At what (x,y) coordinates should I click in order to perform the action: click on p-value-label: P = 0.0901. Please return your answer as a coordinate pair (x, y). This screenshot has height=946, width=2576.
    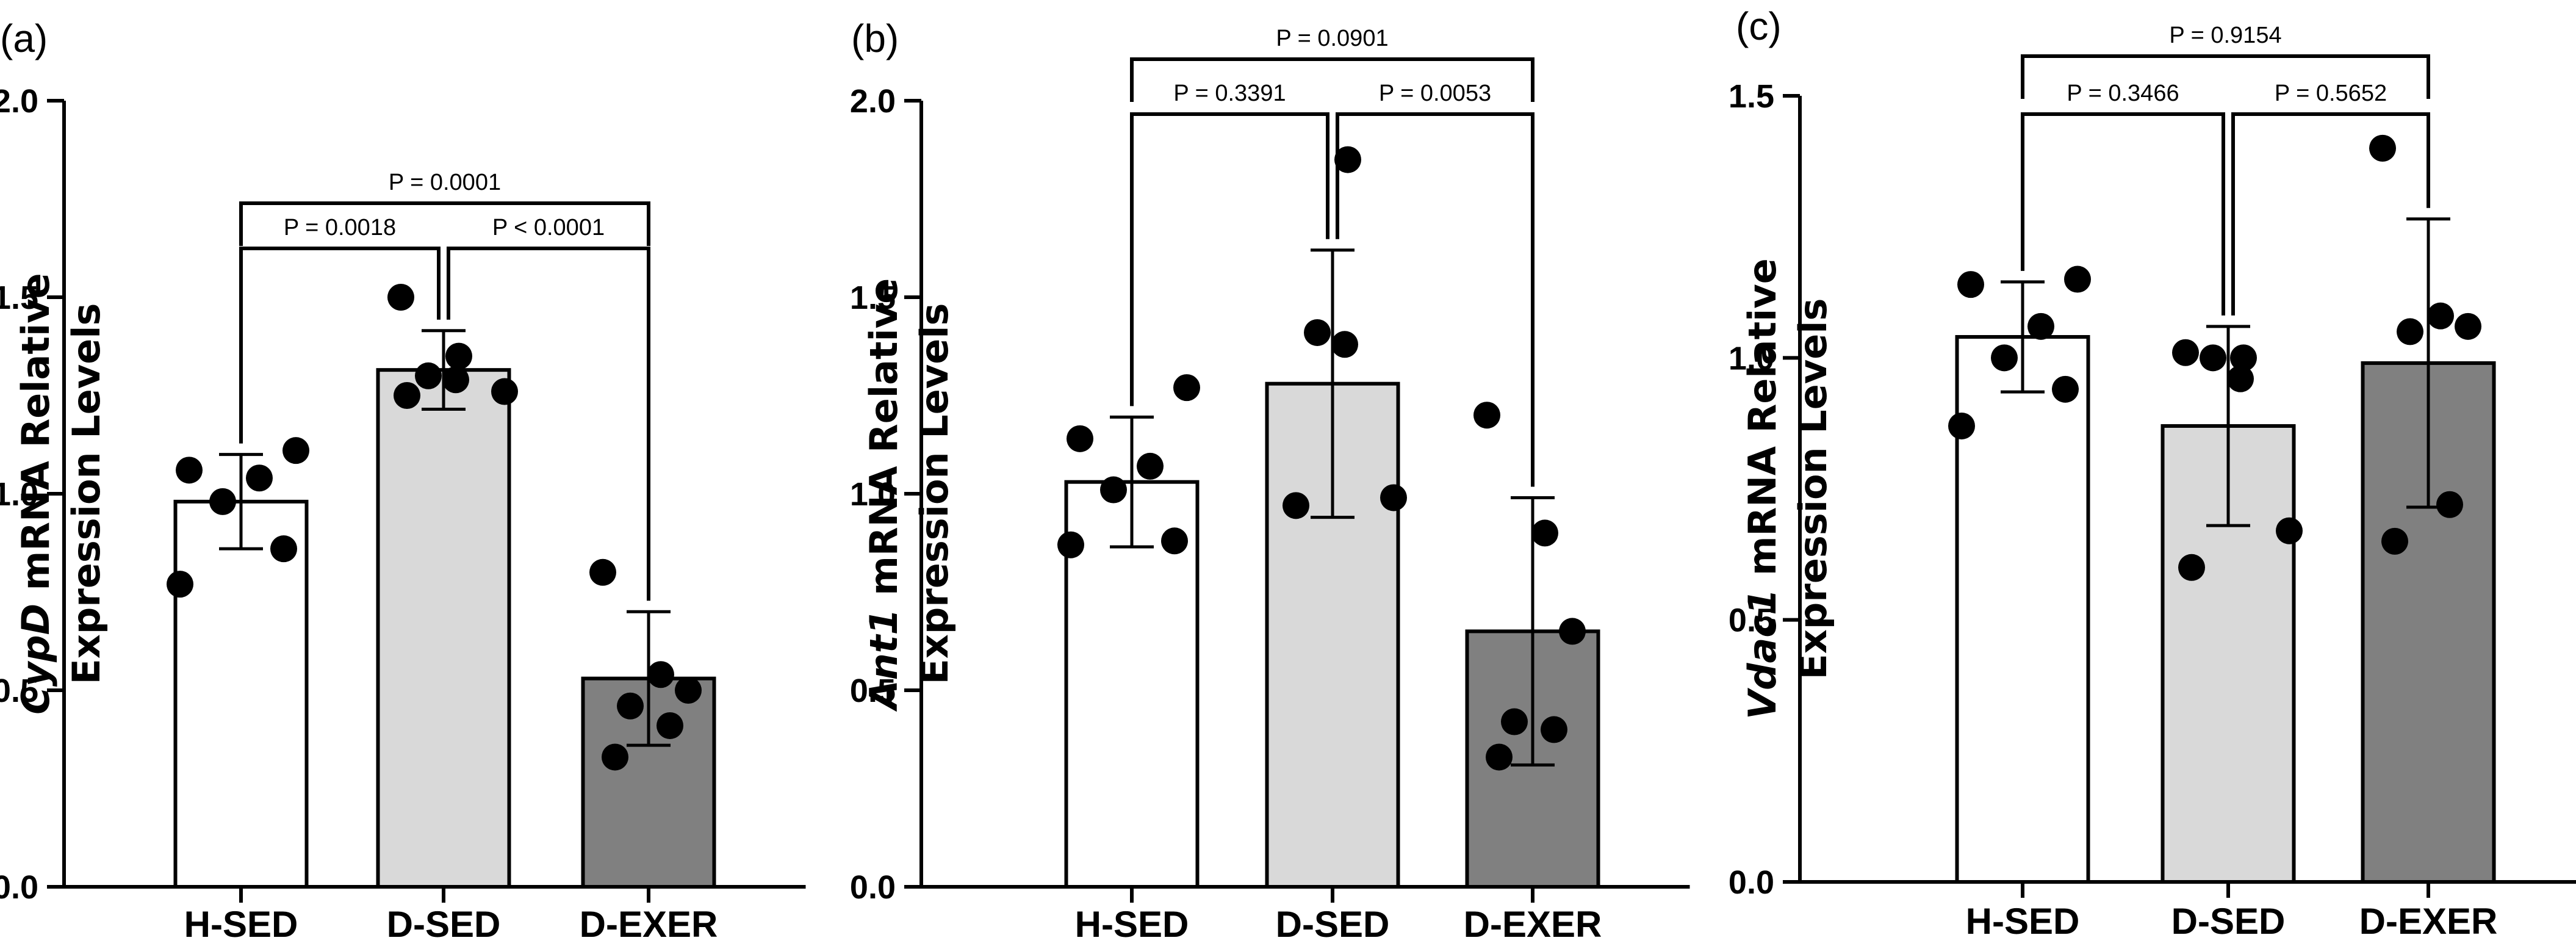
    Looking at the image, I should click on (1332, 38).